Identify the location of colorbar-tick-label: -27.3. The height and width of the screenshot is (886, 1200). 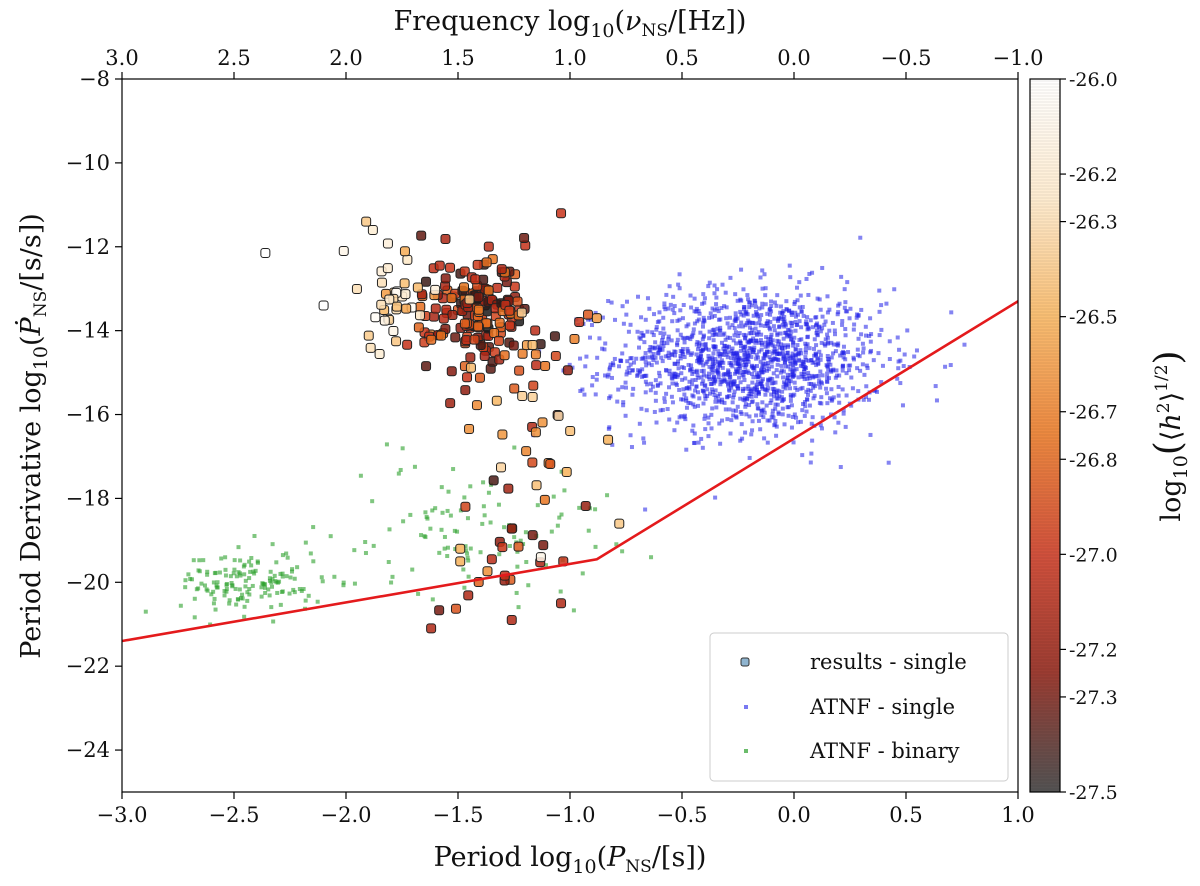
(1093, 698).